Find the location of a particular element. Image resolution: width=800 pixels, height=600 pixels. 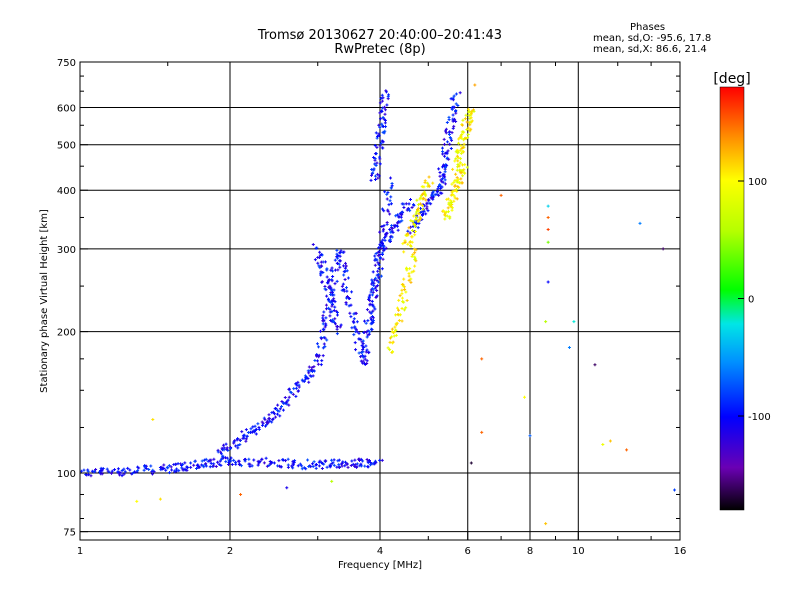

y-tick-label: 300 is located at coordinates (66, 250).